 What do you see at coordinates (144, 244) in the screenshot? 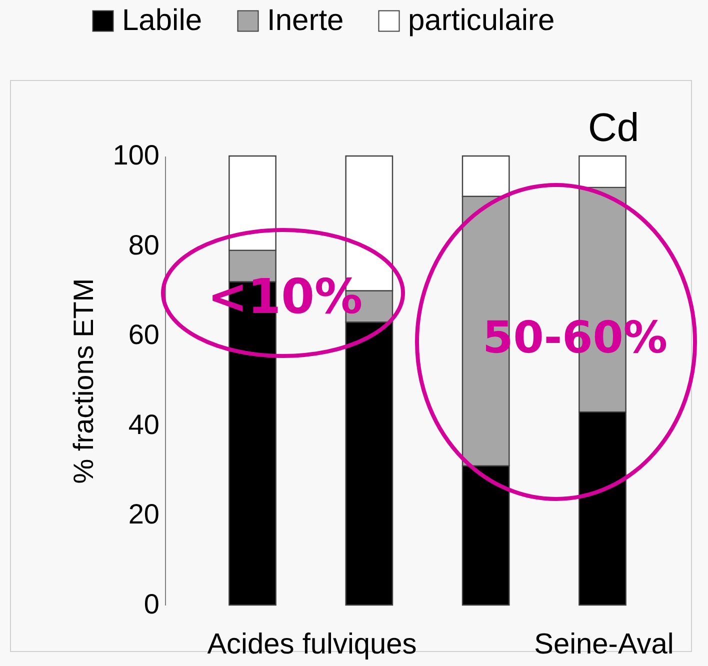
I see `y-tick-label: 80` at bounding box center [144, 244].